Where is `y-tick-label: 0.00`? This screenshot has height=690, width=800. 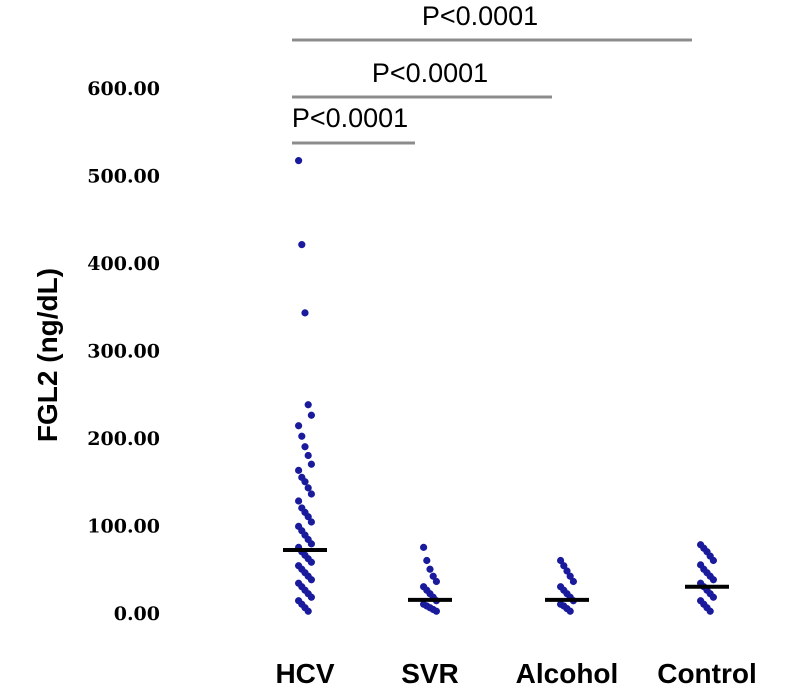 y-tick-label: 0.00 is located at coordinates (137, 614).